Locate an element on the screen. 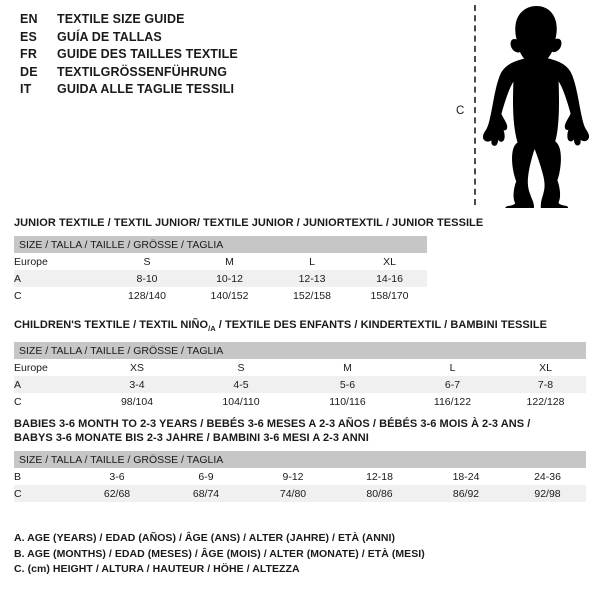  table-row: A 8-10 10-12 12-13 14-16 is located at coordinates (221, 278).